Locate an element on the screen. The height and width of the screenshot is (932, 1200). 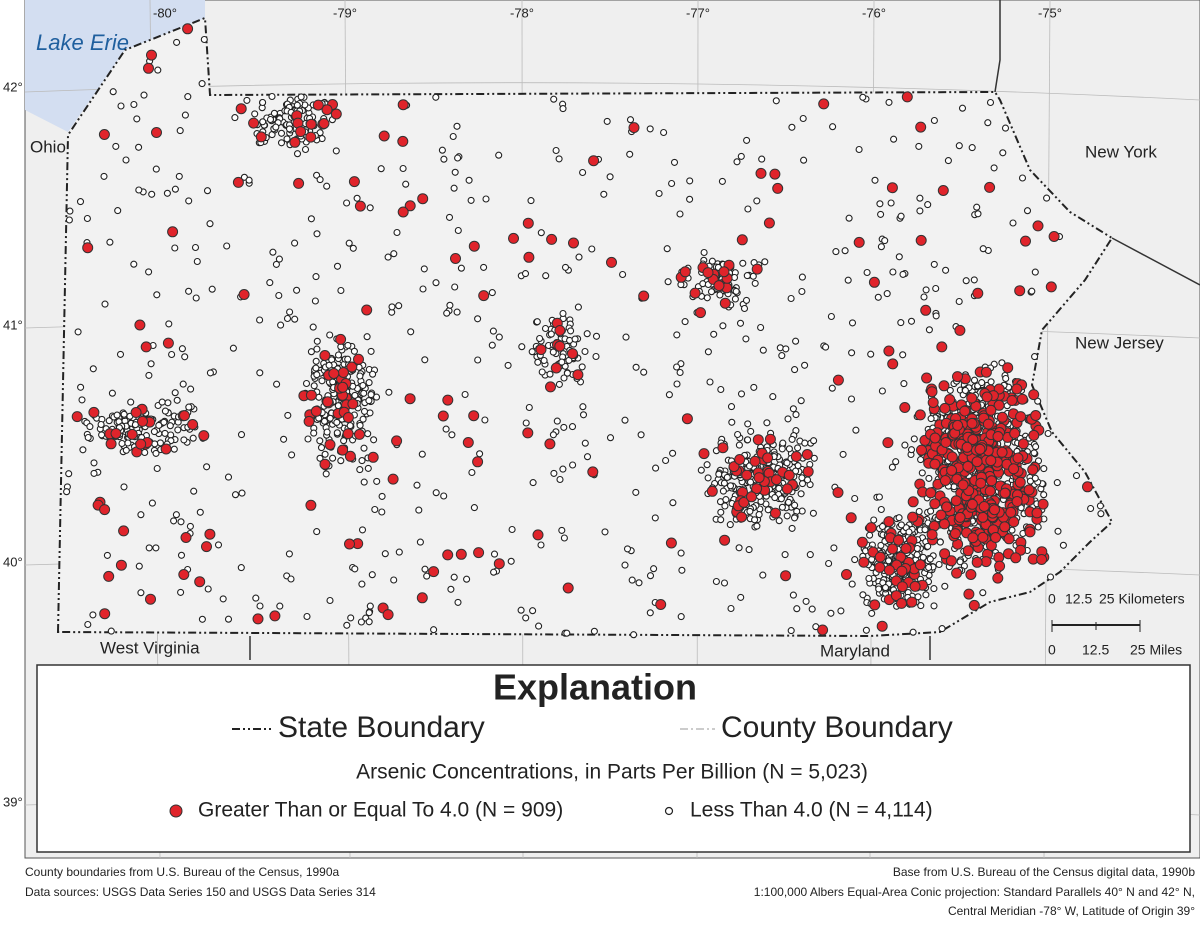
scale-bar: 0 12.5 25 Kilometers 0 12.5 25 Miles is located at coordinates (1116, 624).